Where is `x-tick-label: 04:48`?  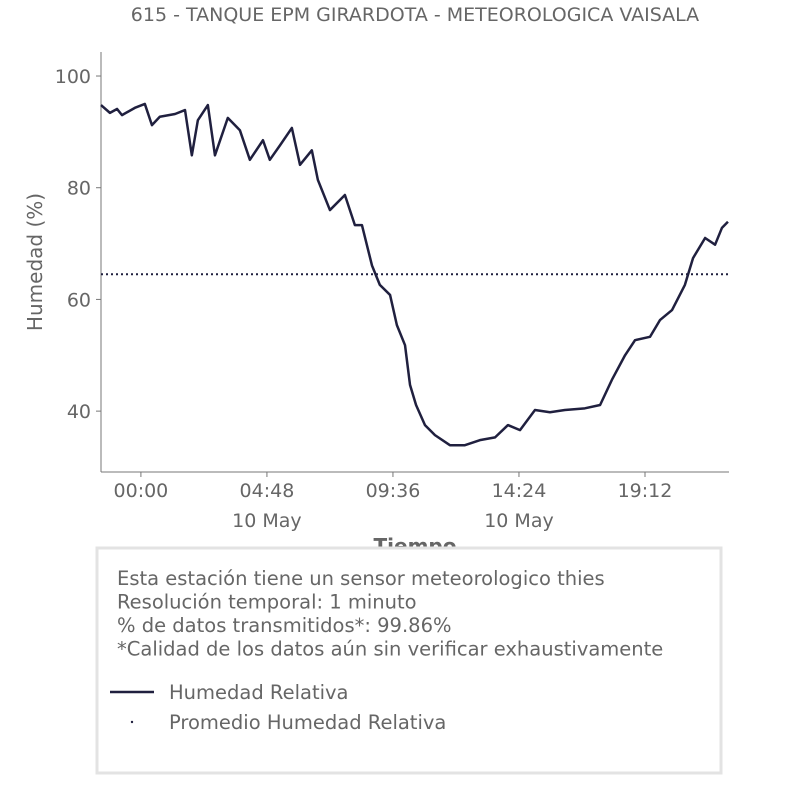
x-tick-label: 04:48 is located at coordinates (267, 491).